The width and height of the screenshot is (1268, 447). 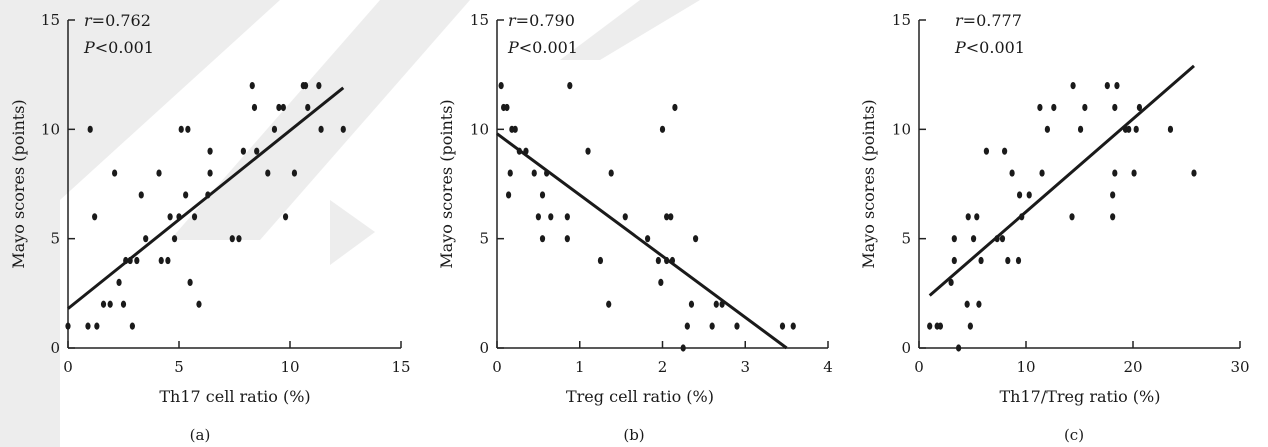 What do you see at coordinates (642, 241) in the screenshot?
I see `panel-b-trend-line` at bounding box center [642, 241].